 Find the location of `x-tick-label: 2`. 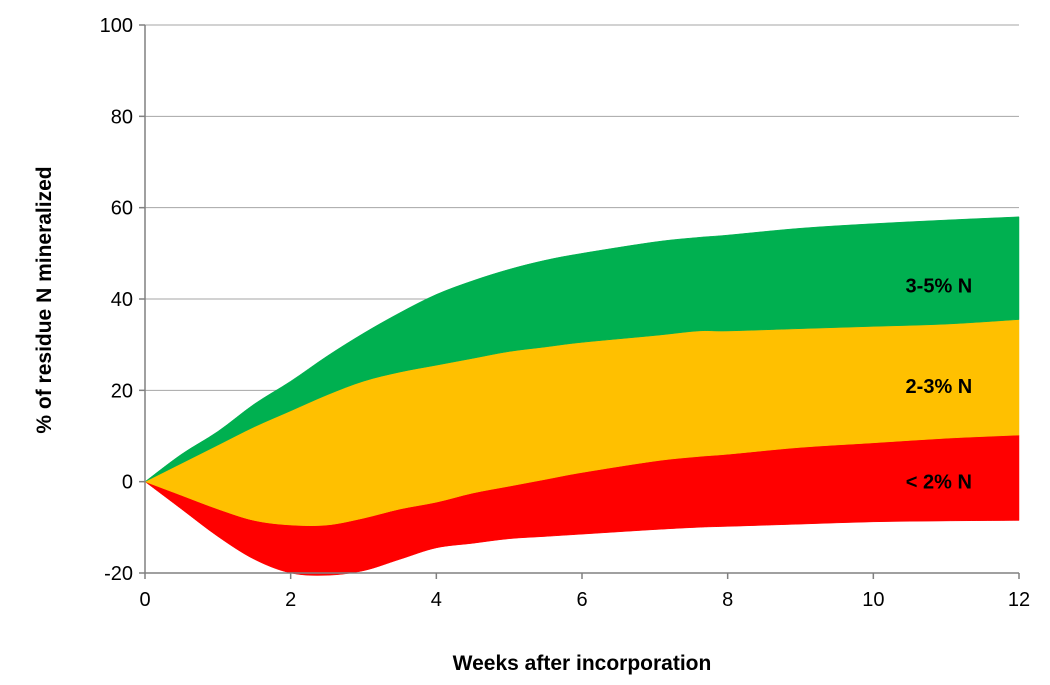

x-tick-label: 2 is located at coordinates (290, 600).